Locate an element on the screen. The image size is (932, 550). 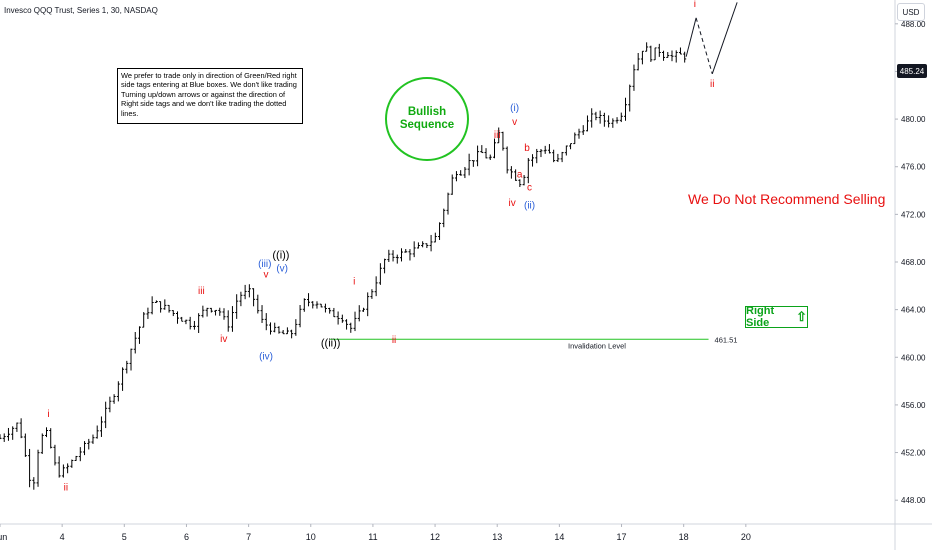
wave-label: (ii) is located at coordinates (529, 205).